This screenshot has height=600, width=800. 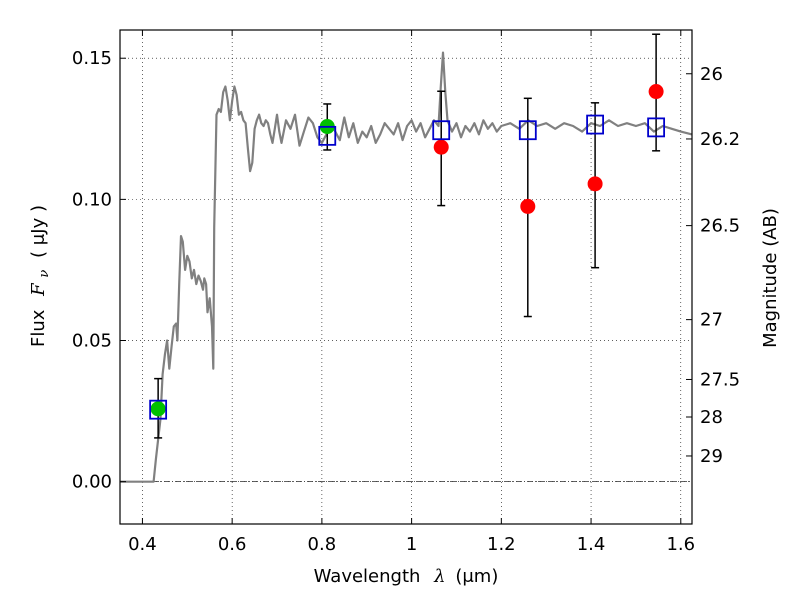 What do you see at coordinates (92, 482) in the screenshot?
I see `y-tick-label: 0.00` at bounding box center [92, 482].